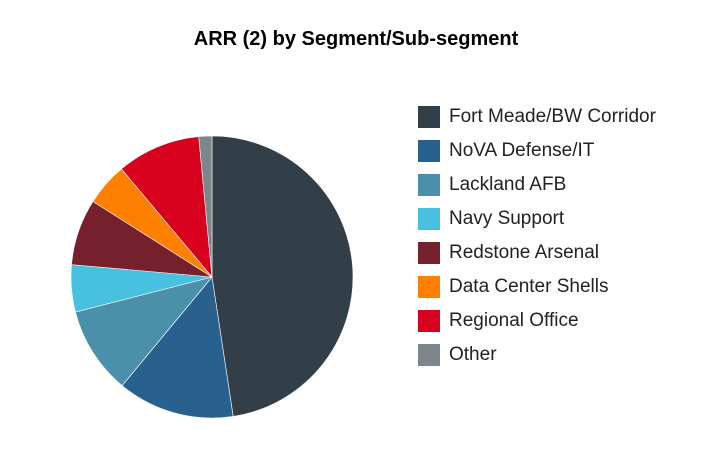 This screenshot has height=470, width=712. Describe the element at coordinates (282, 276) in the screenshot. I see `pie-slice-fort-meade-bw-corridor` at that location.